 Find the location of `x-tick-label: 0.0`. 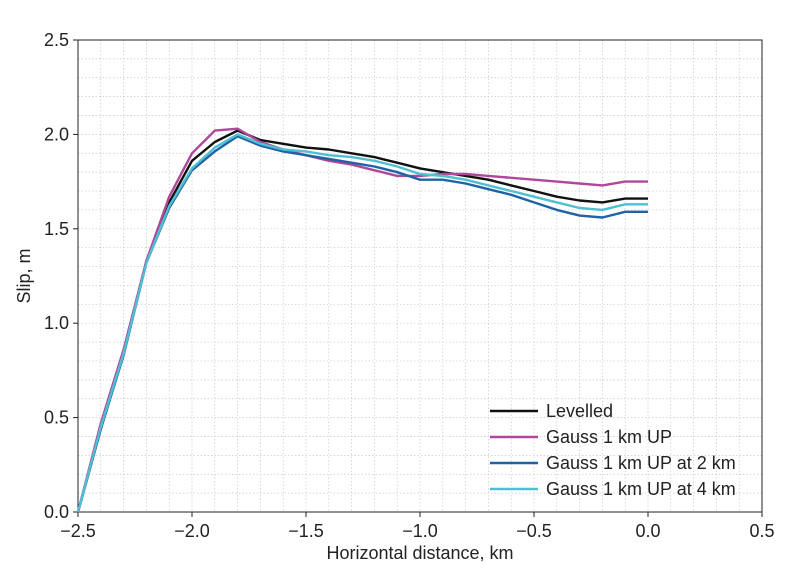

x-tick-label: 0.0 is located at coordinates (647, 531).